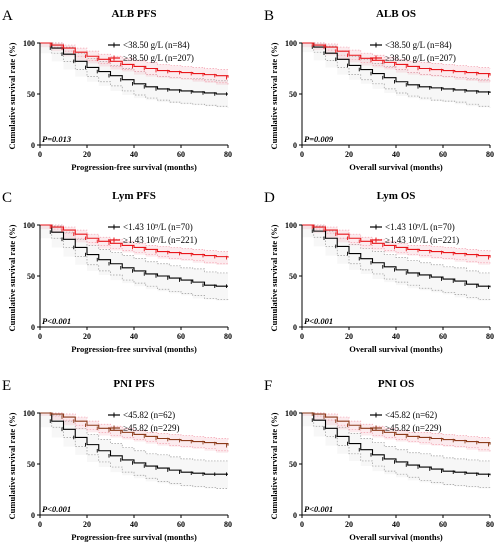 The width and height of the screenshot is (502, 555). I want to click on panel-title: PNI PFS, so click(133, 384).